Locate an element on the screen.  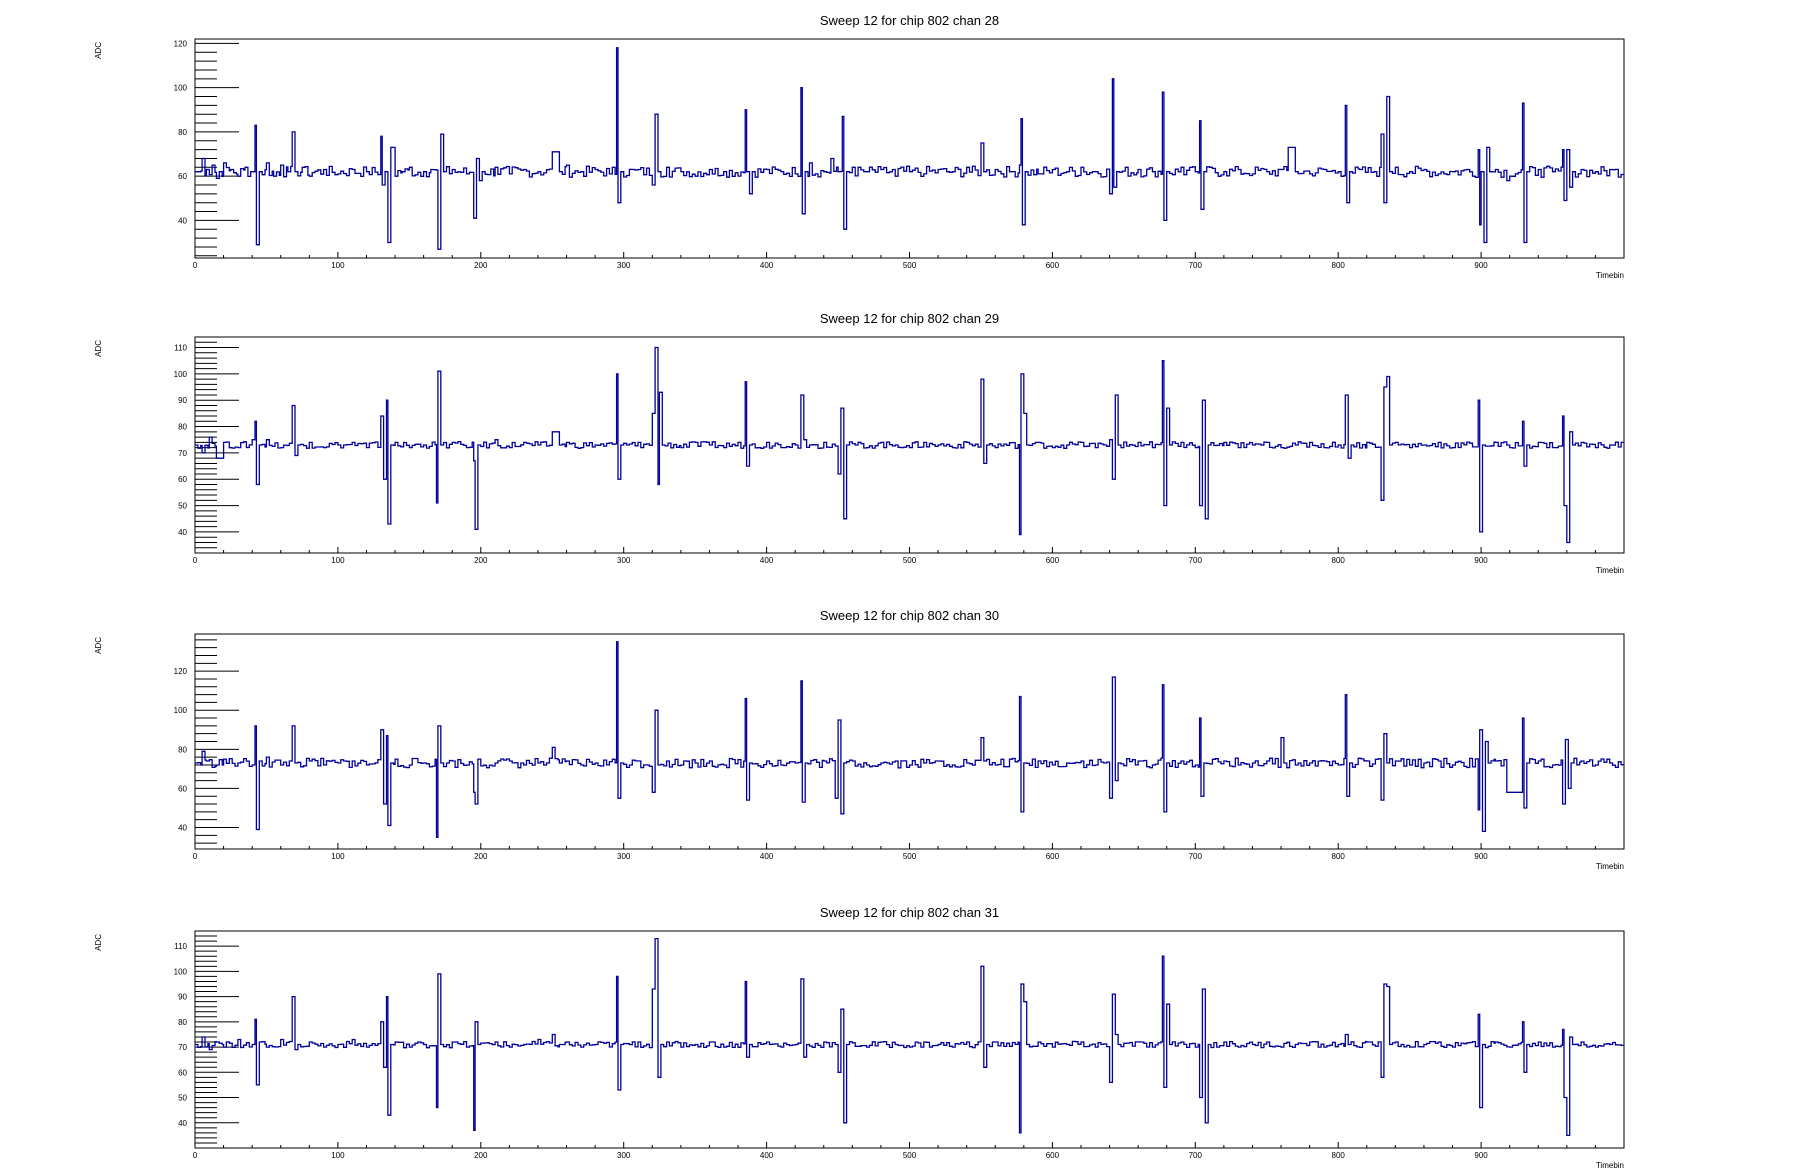
chart-title: Sweep 12 for chip 802 chan 31 is located at coordinates (909, 912).